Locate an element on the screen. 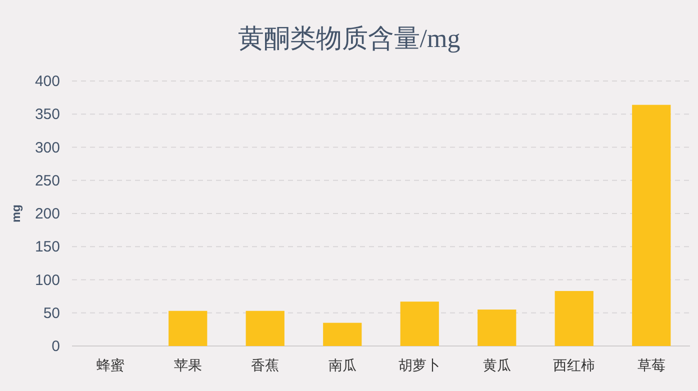 The width and height of the screenshot is (698, 391). x-tick-label: 胡萝卜 is located at coordinates (419, 365).